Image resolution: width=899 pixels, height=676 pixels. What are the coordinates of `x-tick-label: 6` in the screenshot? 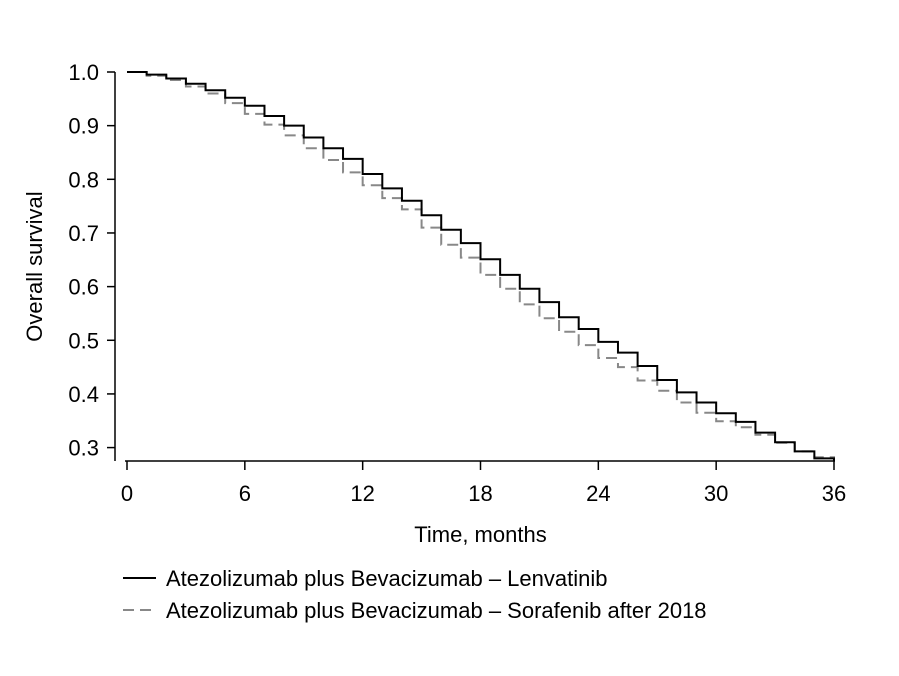 It's located at (245, 493).